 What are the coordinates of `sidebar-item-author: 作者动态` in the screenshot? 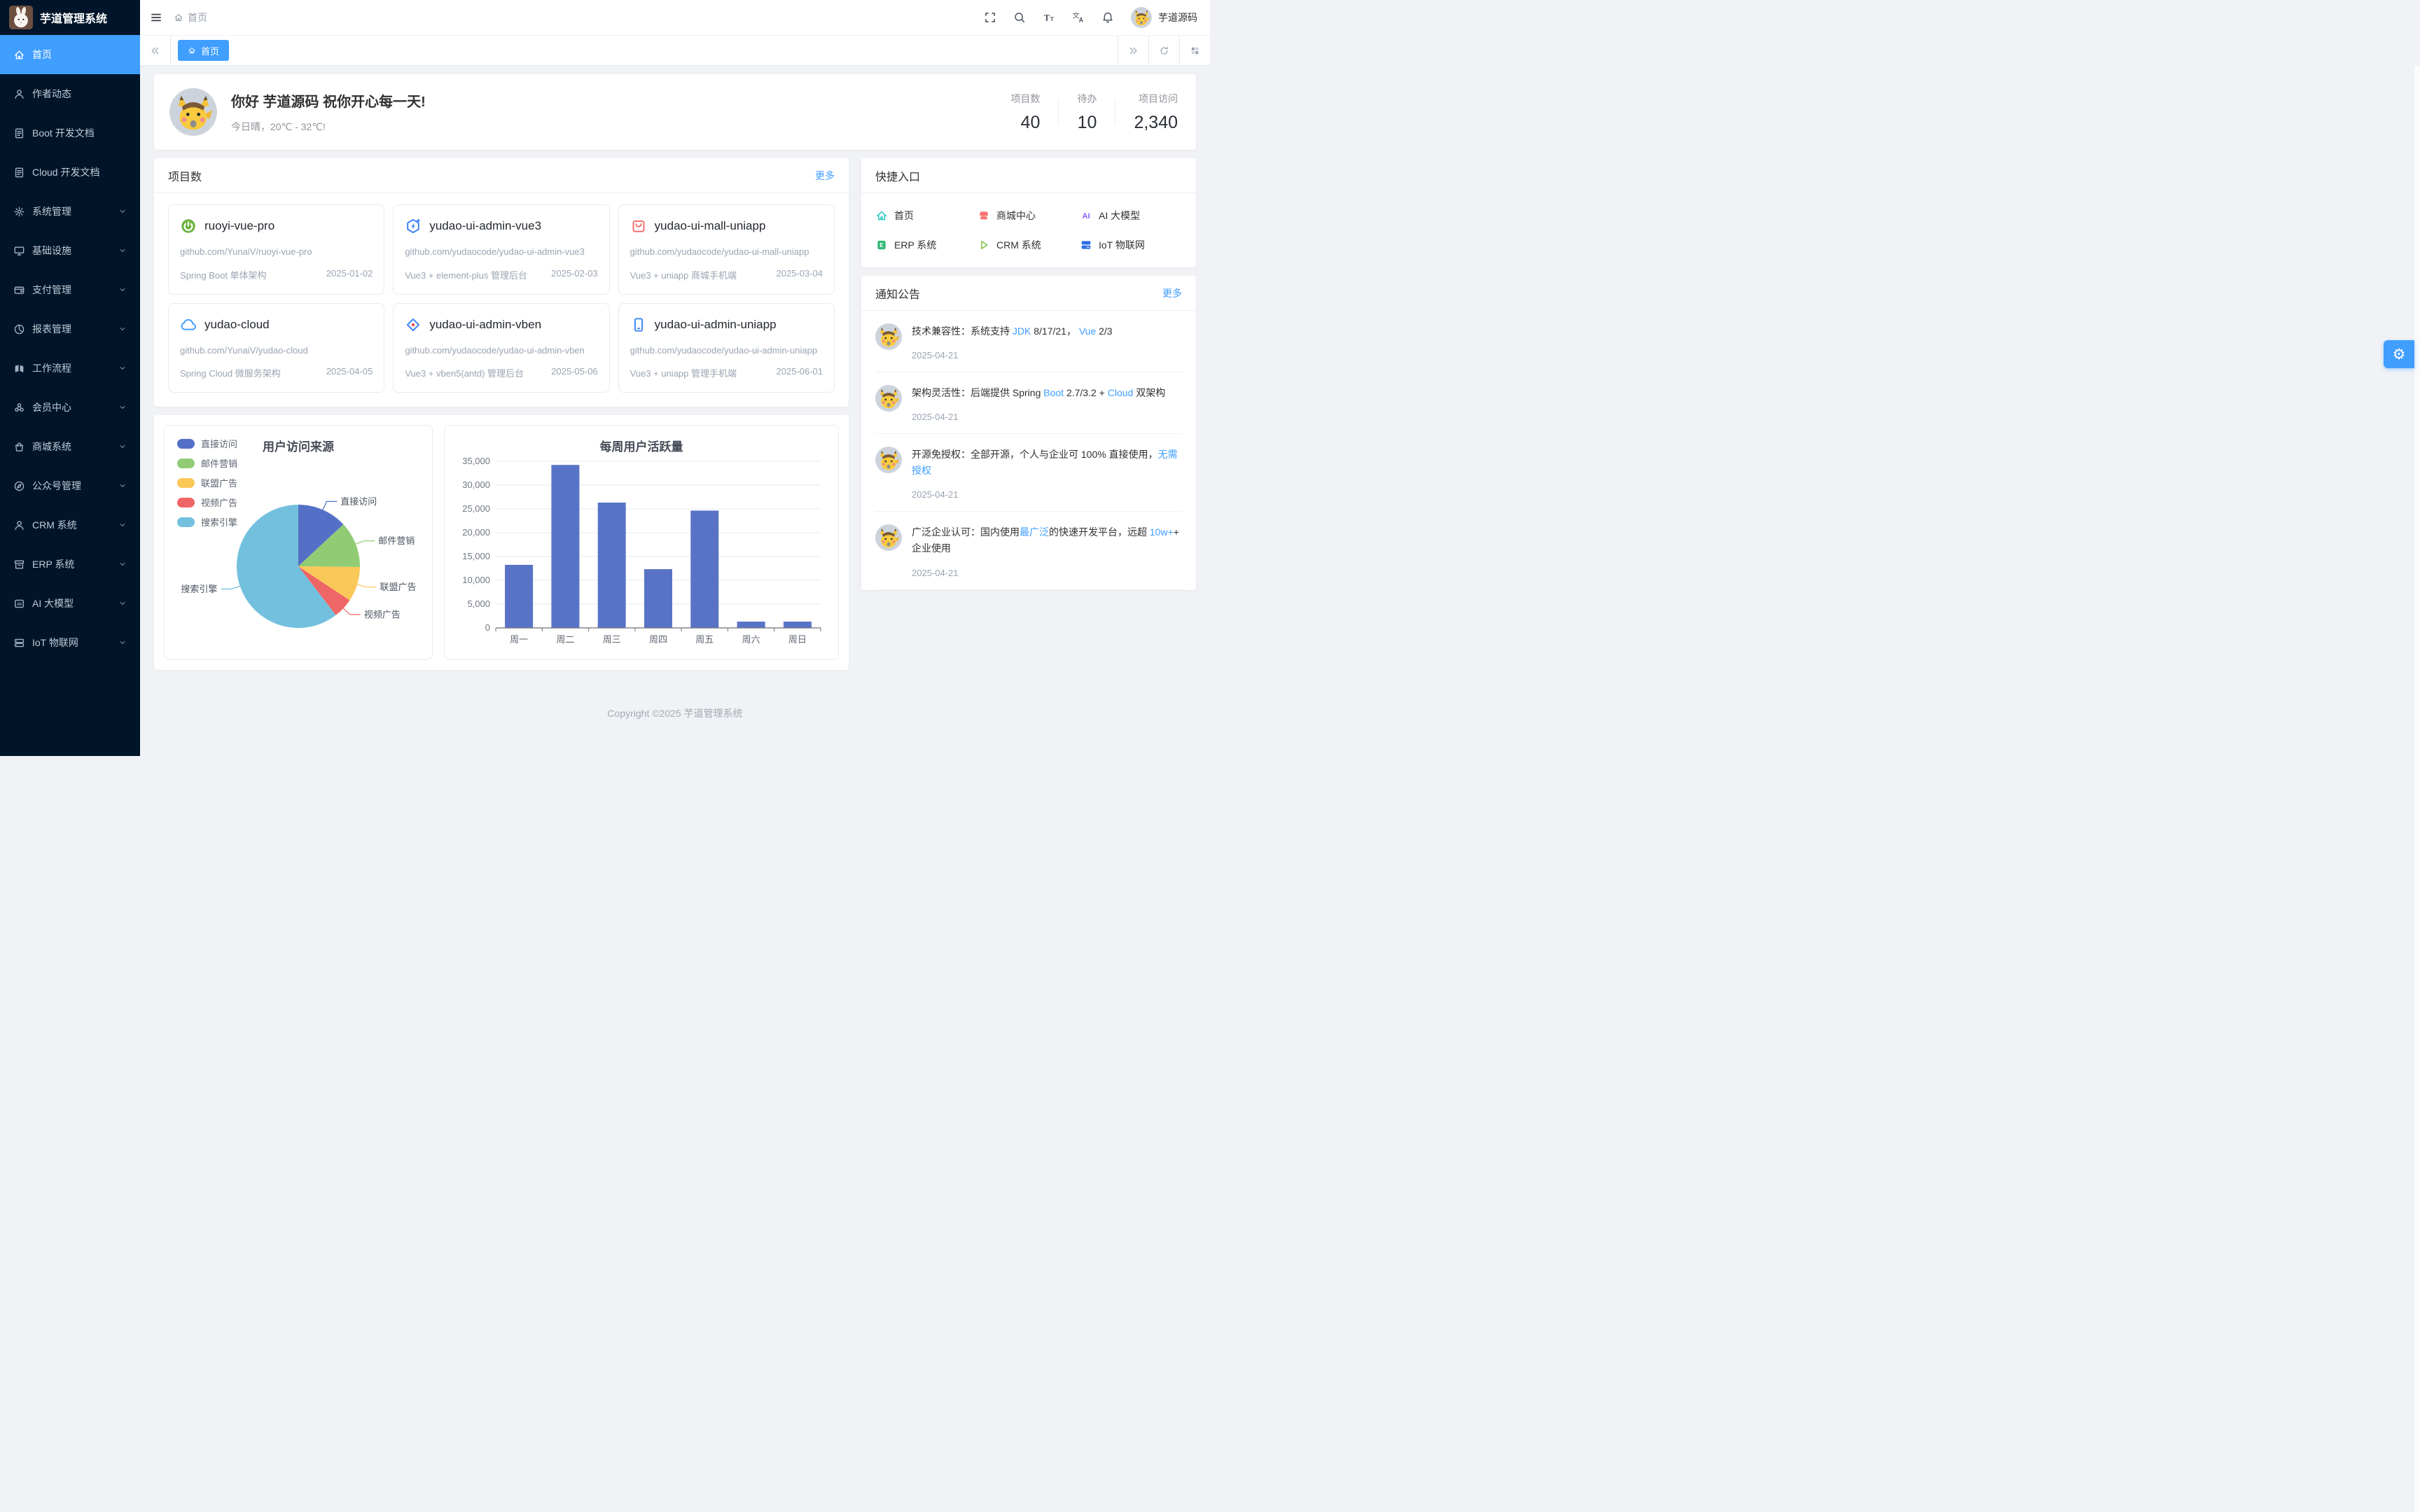 It's located at (70, 93).